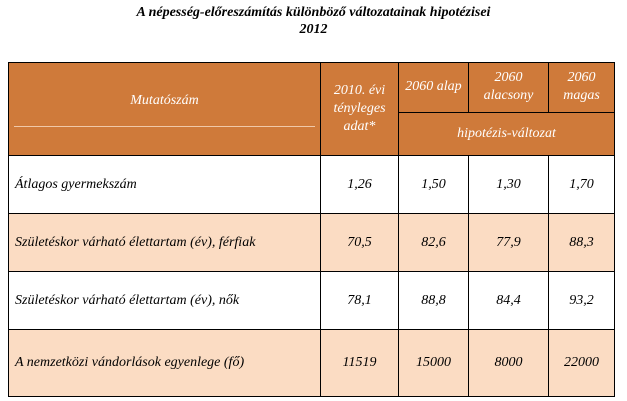  What do you see at coordinates (164, 126) in the screenshot?
I see `header-underline` at bounding box center [164, 126].